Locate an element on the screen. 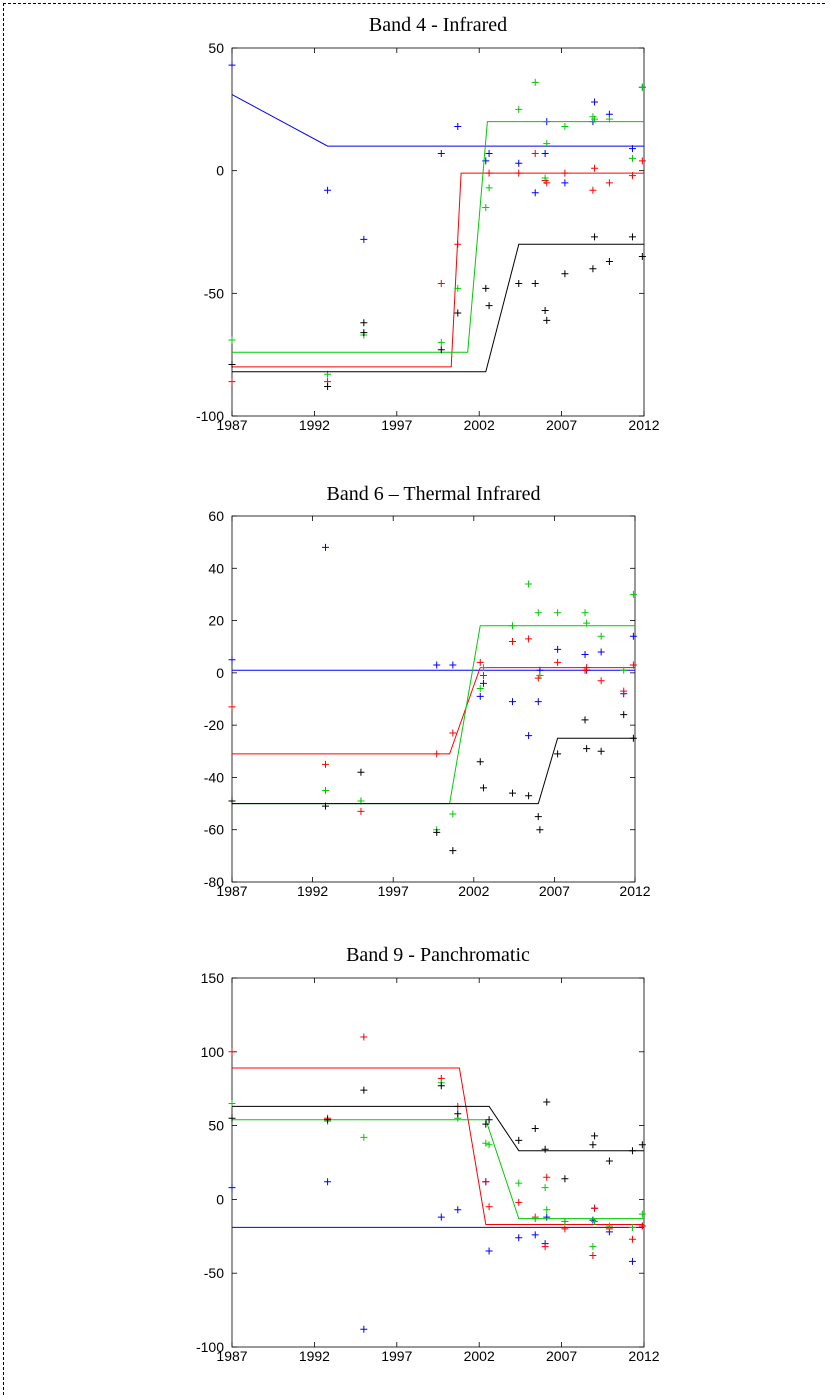  y-tick-label: -60 is located at coordinates (214, 830).